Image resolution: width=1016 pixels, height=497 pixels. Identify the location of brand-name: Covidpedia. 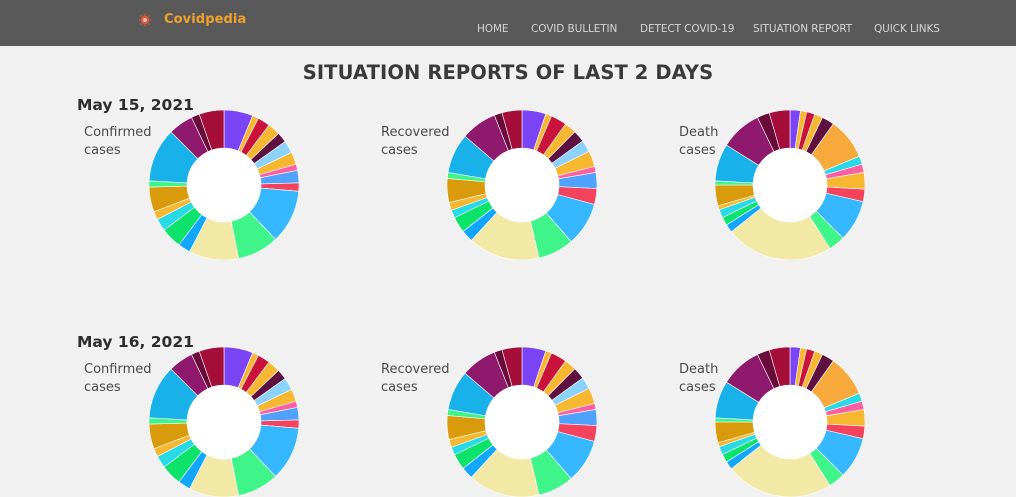
(205, 19).